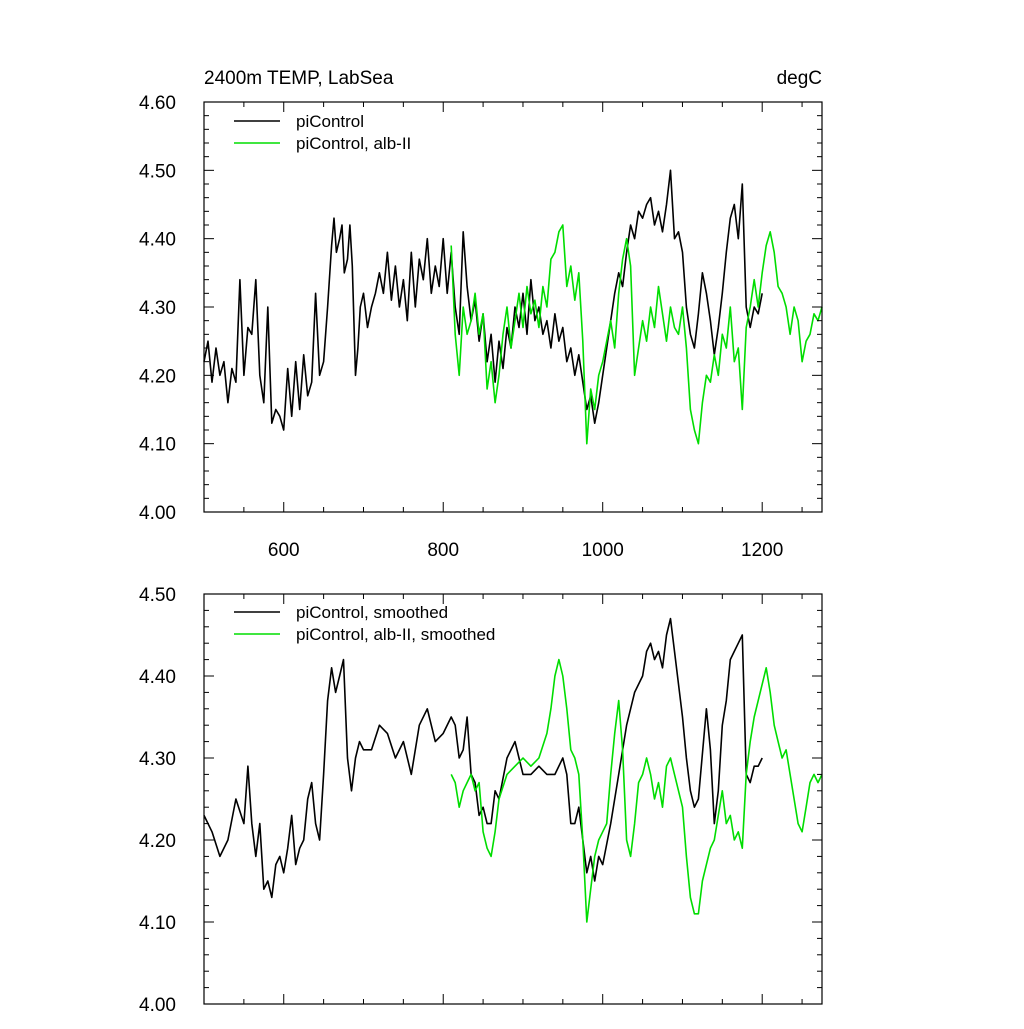  I want to click on legend-label-picontrol-alb-ii: piControl, alb-II, so click(353, 143).